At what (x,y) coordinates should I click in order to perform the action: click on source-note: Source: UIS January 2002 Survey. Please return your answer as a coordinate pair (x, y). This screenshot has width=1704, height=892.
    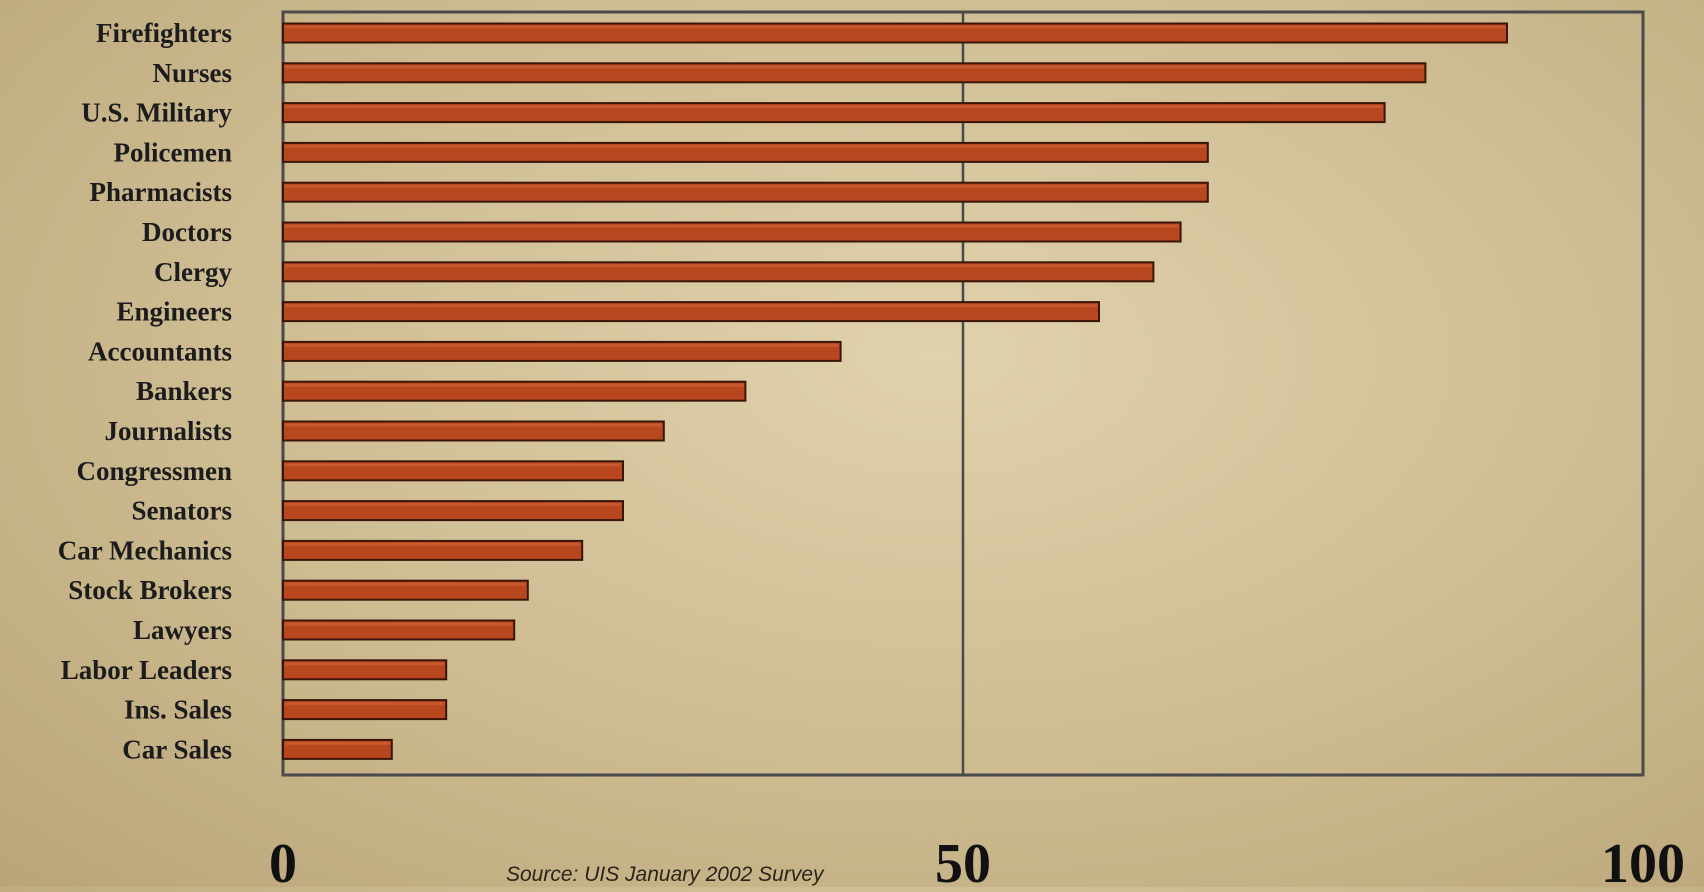
    Looking at the image, I should click on (665, 874).